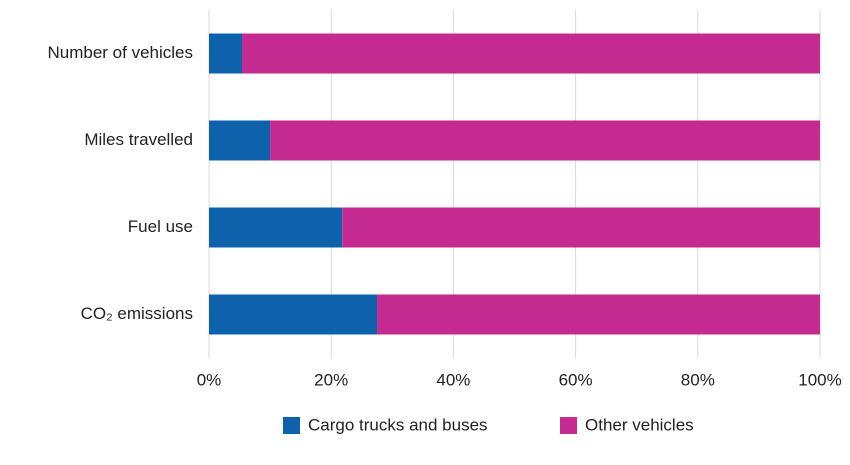 This screenshot has height=465, width=850. Describe the element at coordinates (698, 379) in the screenshot. I see `x-tick-label: 80%` at that location.